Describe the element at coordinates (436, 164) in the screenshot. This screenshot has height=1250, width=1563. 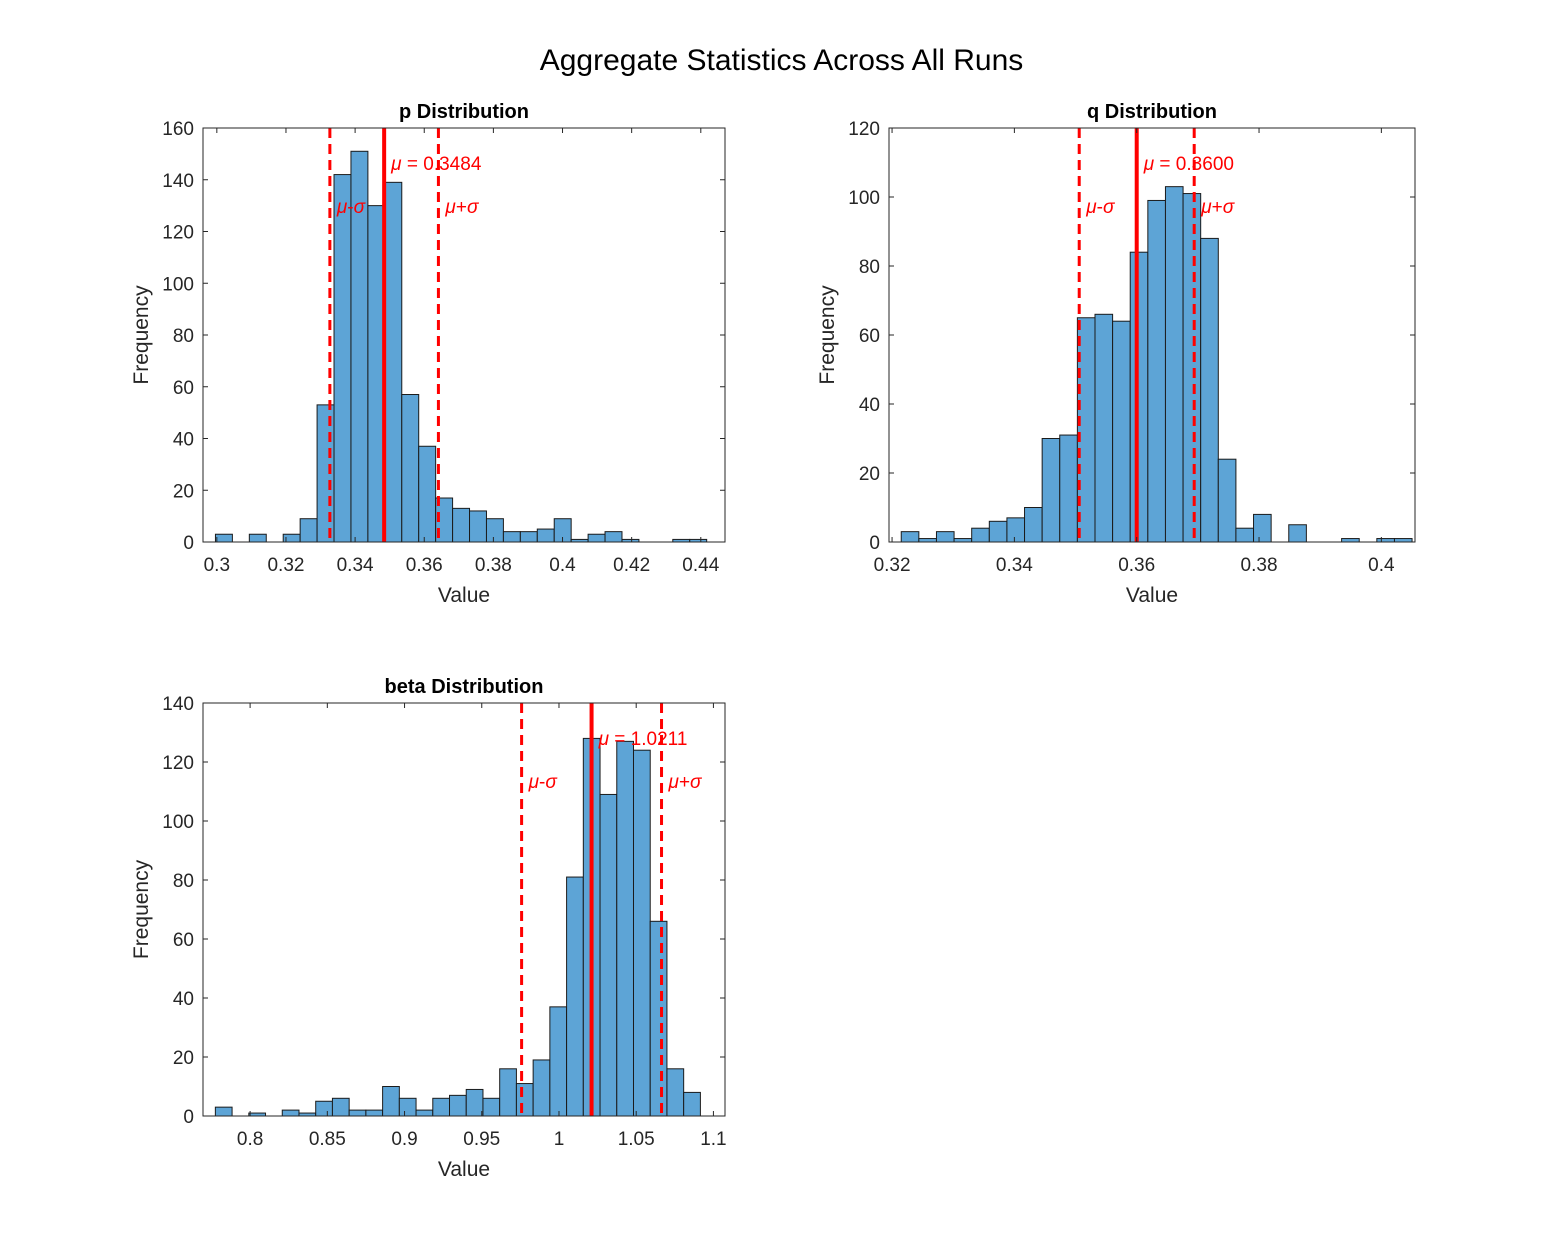
I see `mean-annotation: μ = 0.3484` at that location.